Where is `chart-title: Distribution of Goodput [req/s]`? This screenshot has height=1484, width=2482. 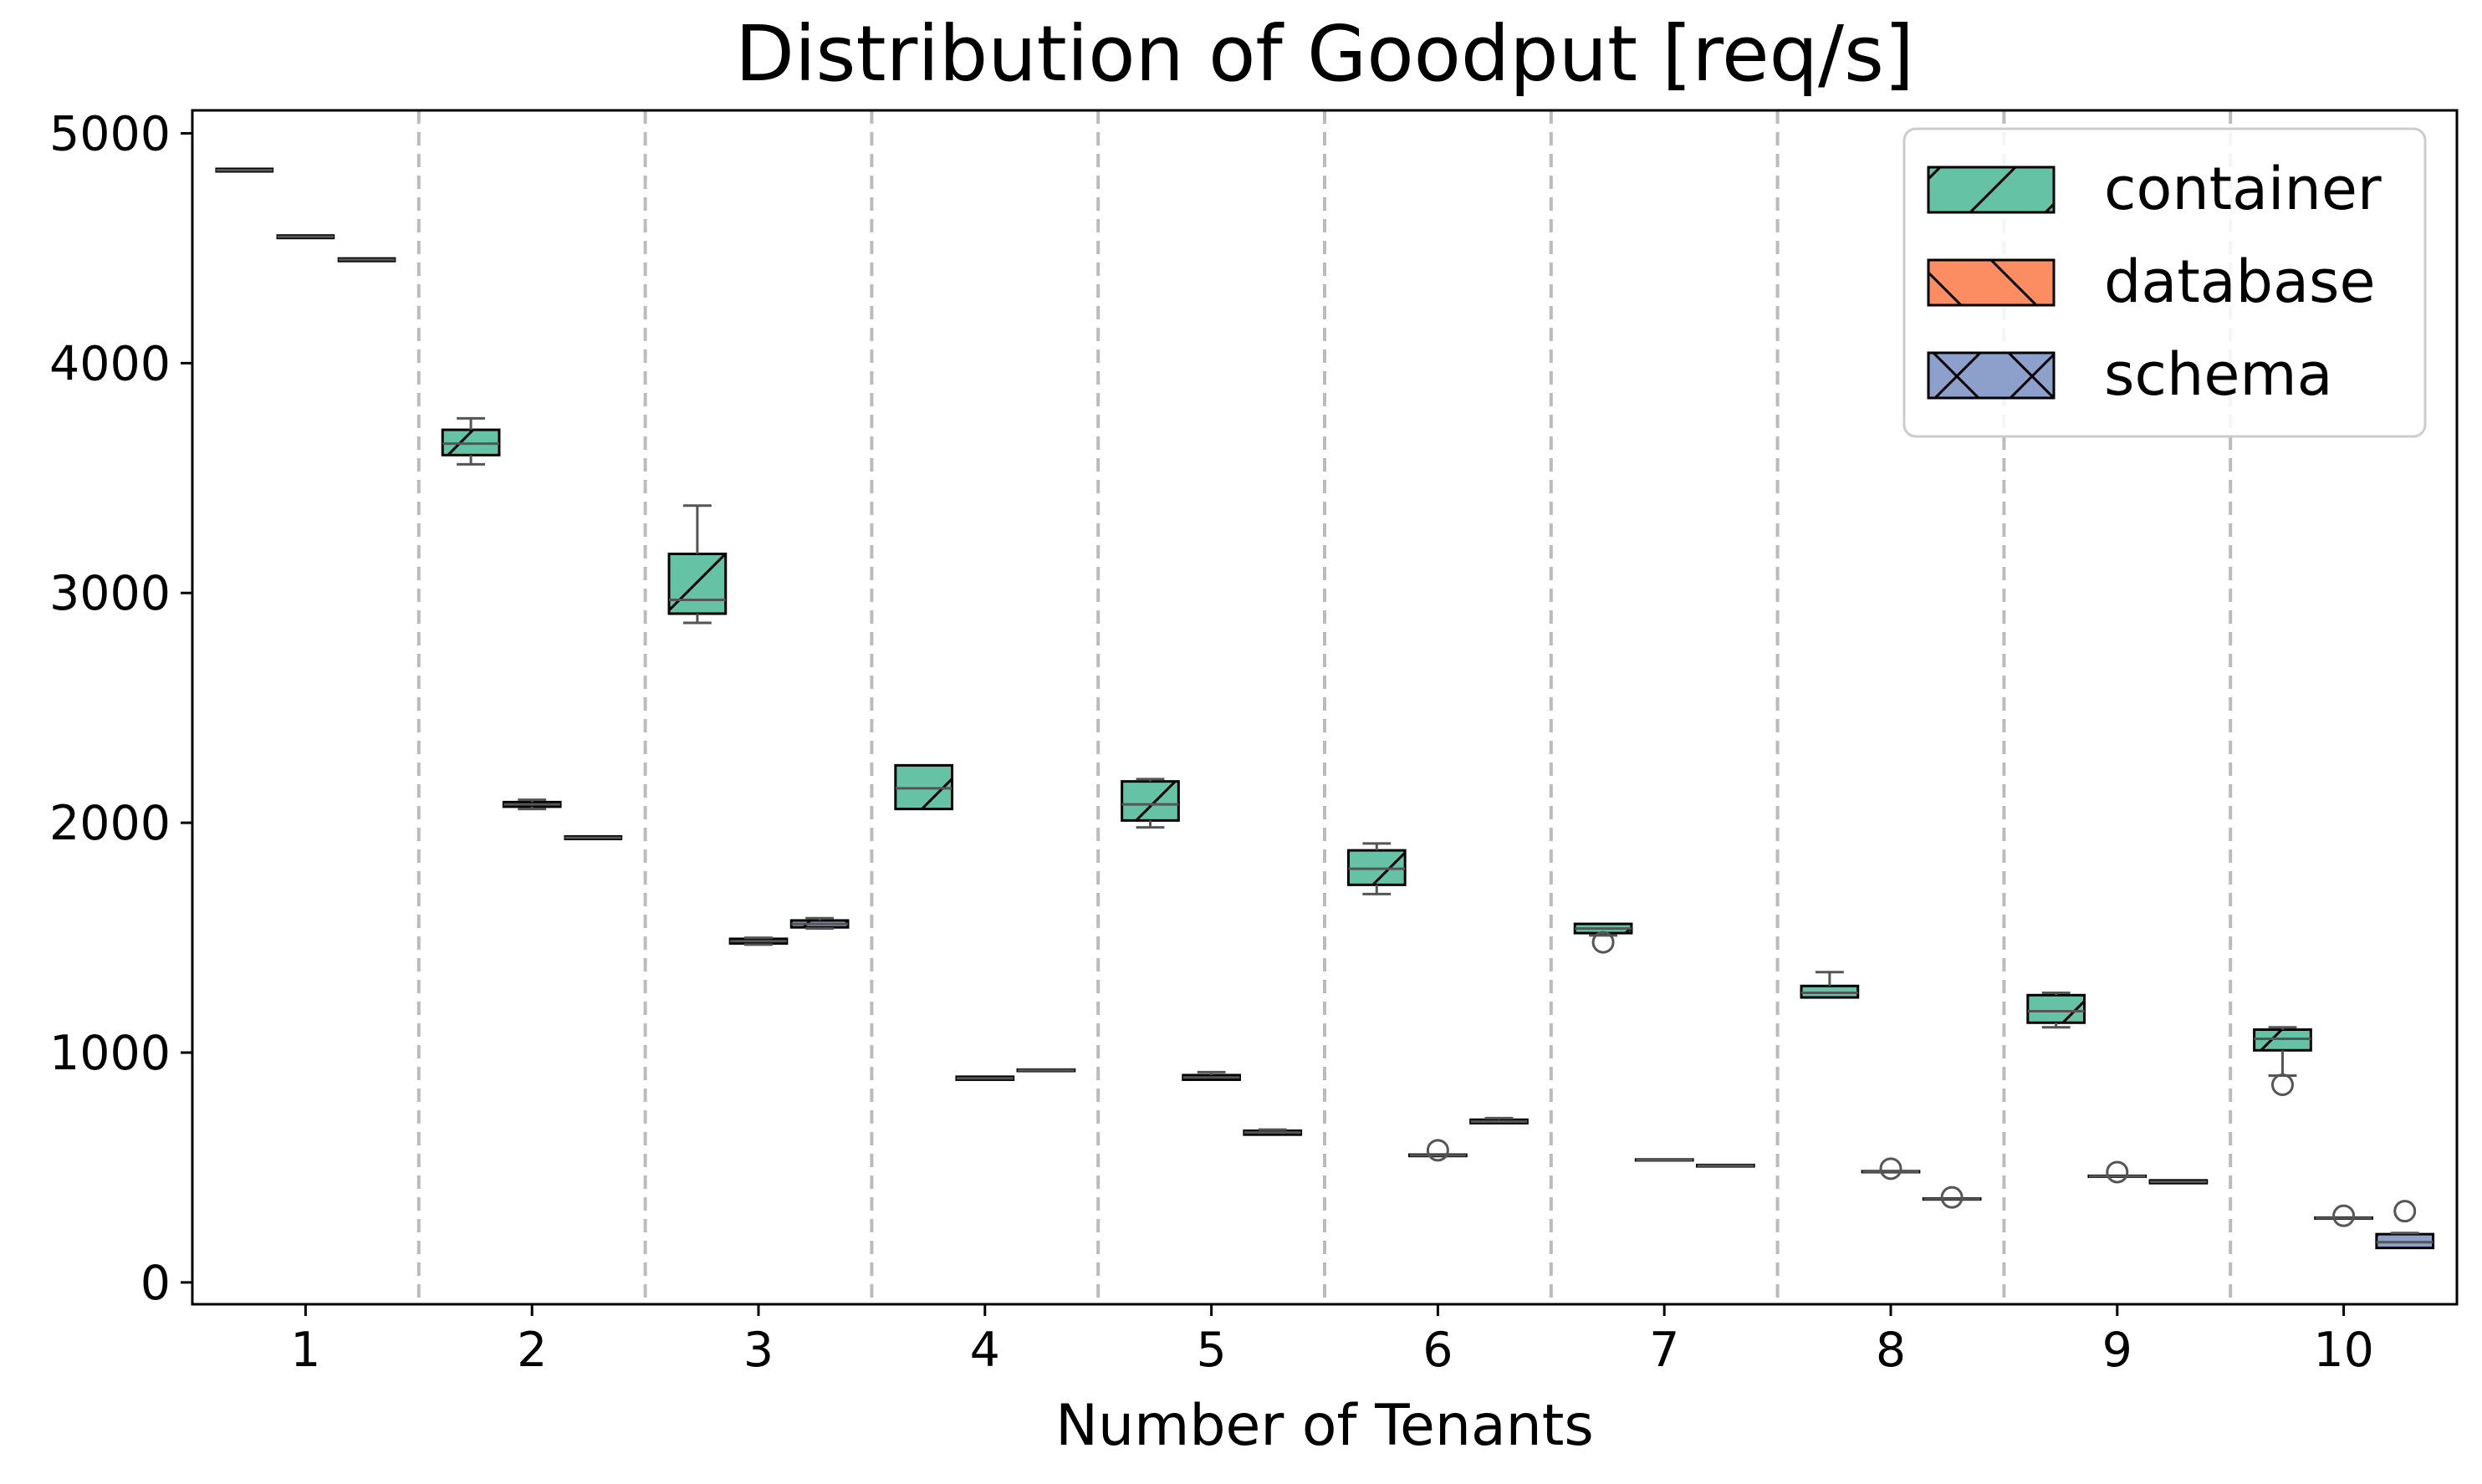
chart-title: Distribution of Goodput [req/s] is located at coordinates (1324, 54).